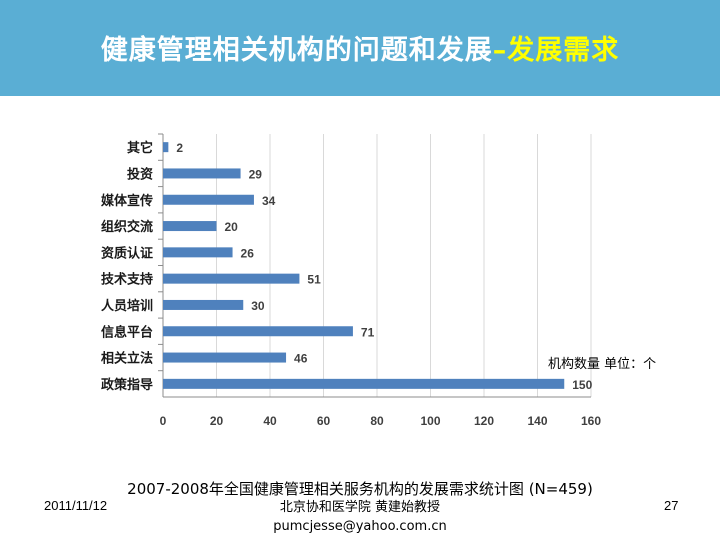  Describe the element at coordinates (127, 227) in the screenshot. I see `category-label: 组织交流` at that location.